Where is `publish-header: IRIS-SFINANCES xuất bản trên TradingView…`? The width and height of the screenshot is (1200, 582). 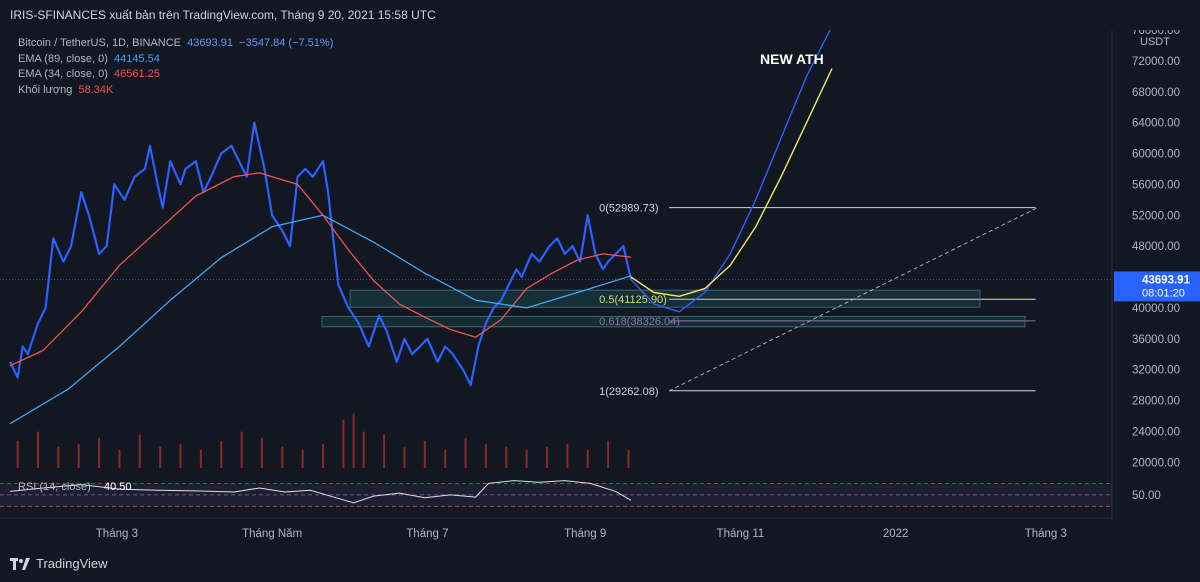
publish-header: IRIS-SFINANCES xuất bản trên TradingView… is located at coordinates (600, 15).